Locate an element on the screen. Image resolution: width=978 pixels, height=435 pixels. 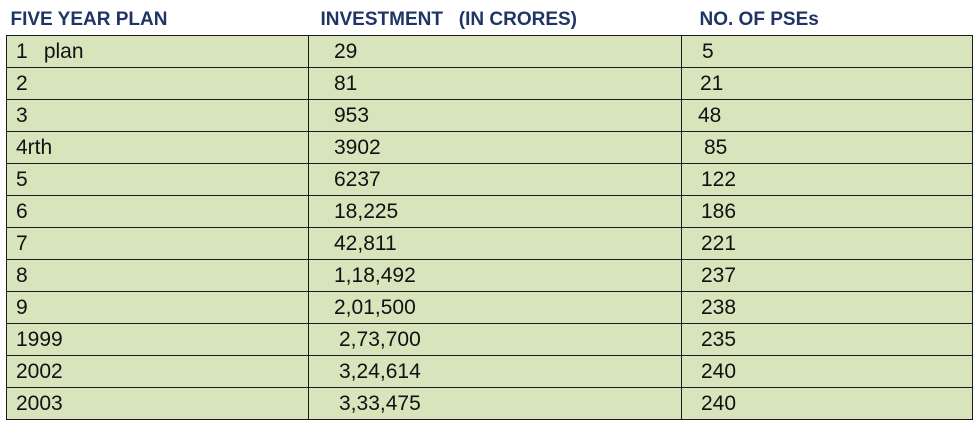
cell-investment: 6237 is located at coordinates (495, 179).